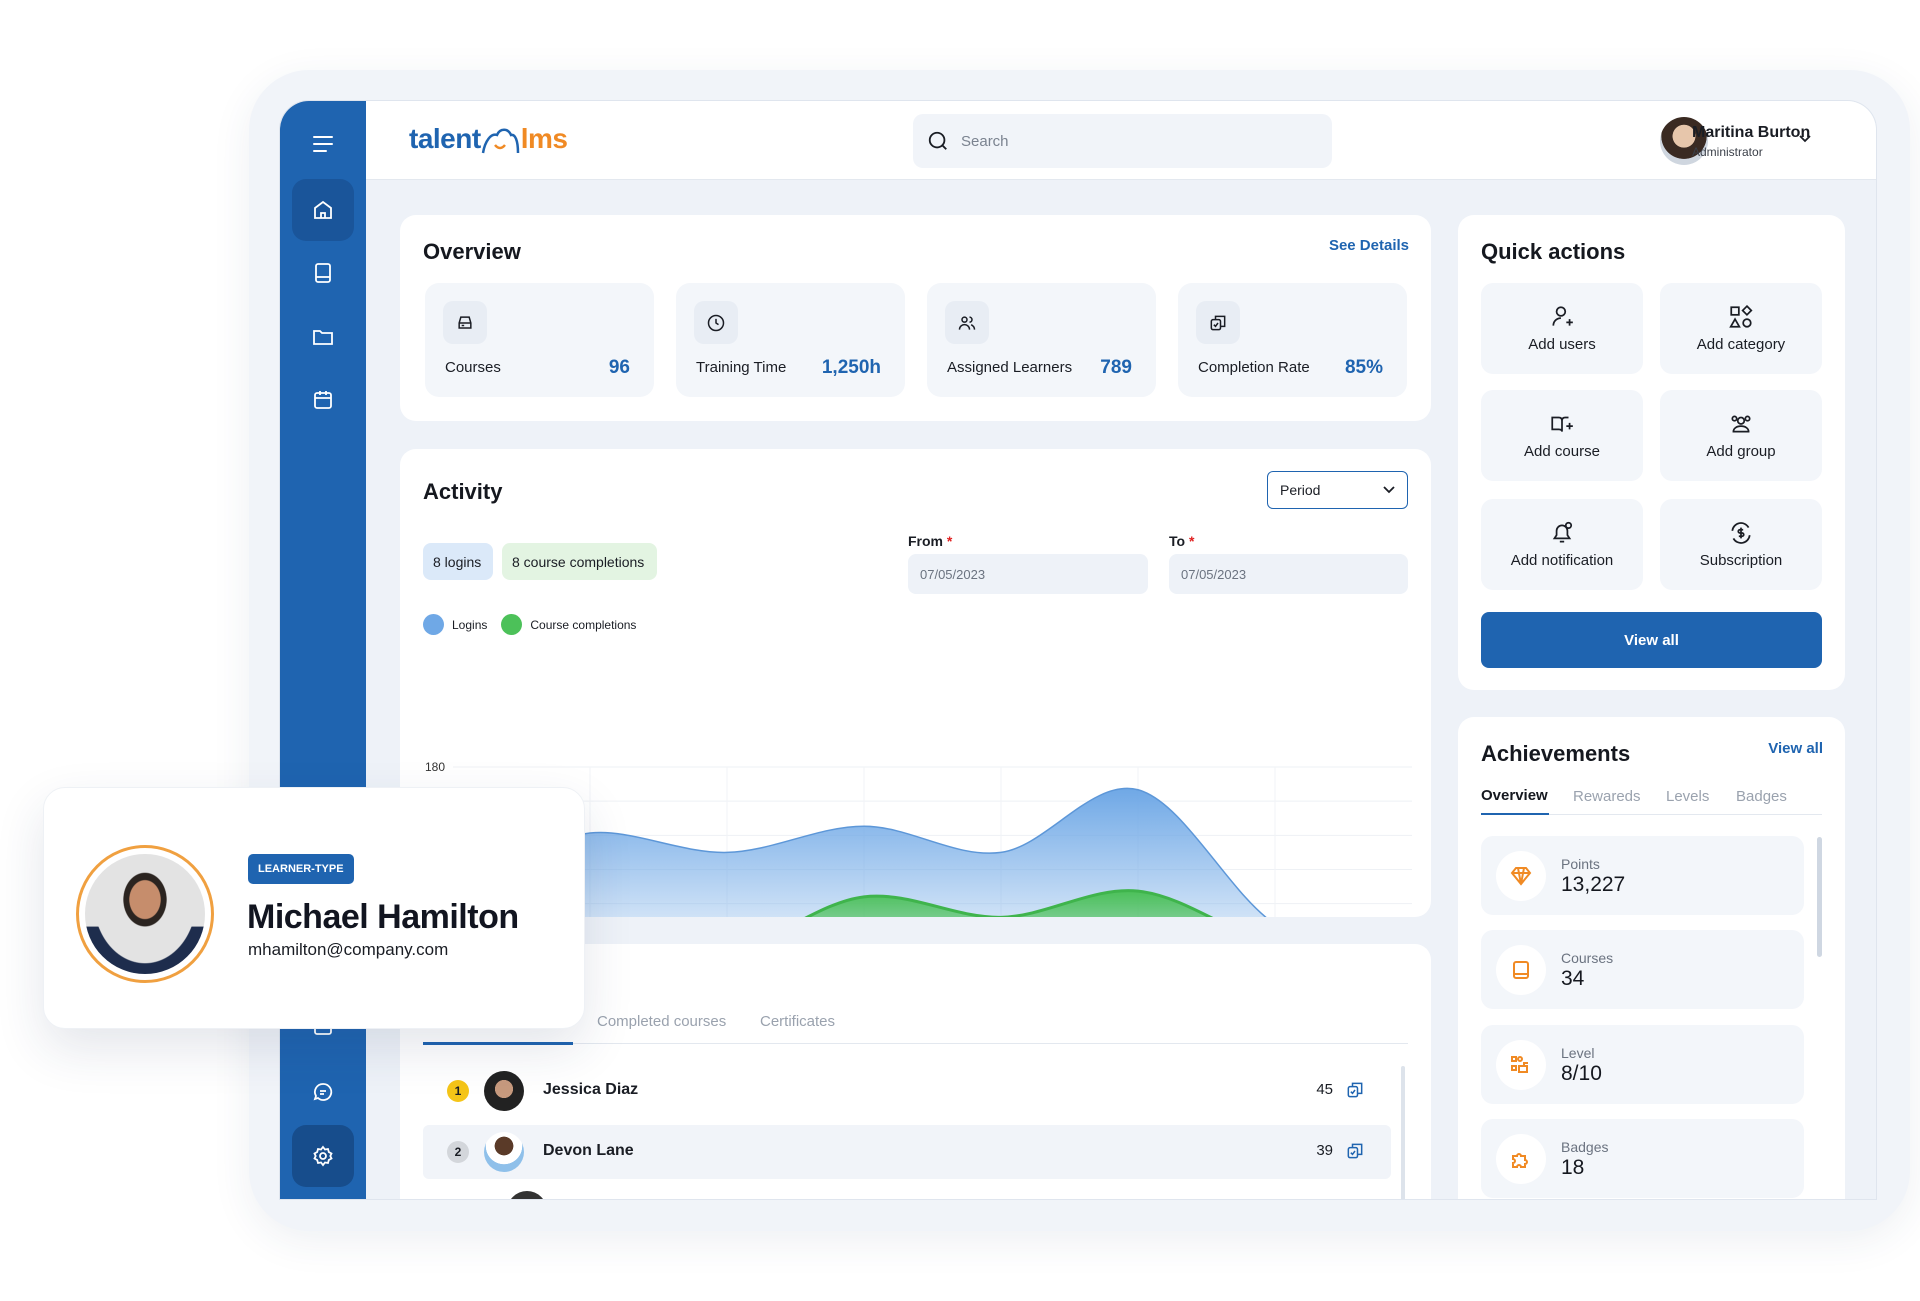 Image resolution: width=1920 pixels, height=1301 pixels. I want to click on tab-rewareds: Rewareds, so click(1607, 796).